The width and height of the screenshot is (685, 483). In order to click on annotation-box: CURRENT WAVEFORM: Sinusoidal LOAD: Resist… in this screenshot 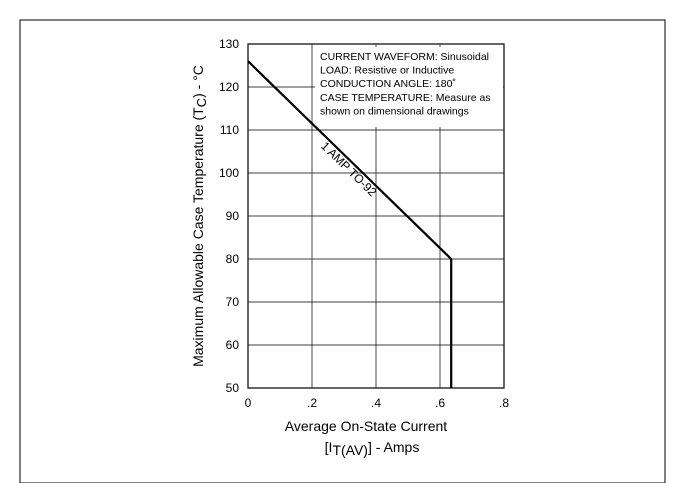, I will do `click(409, 87)`.